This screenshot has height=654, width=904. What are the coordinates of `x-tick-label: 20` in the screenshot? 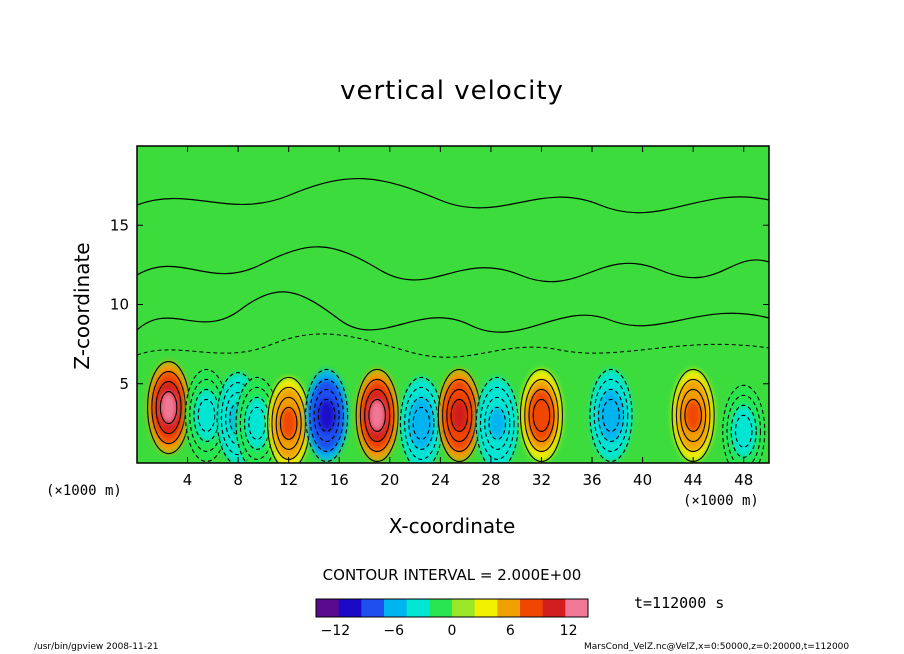 It's located at (389, 480).